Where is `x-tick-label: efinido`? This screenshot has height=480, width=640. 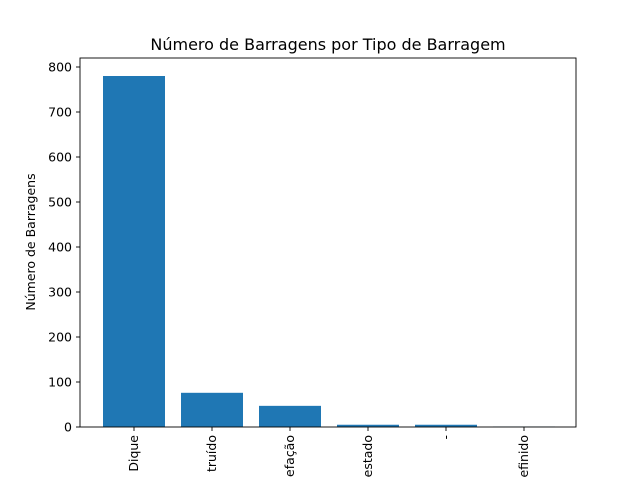 x-tick-label: efinido is located at coordinates (523, 456).